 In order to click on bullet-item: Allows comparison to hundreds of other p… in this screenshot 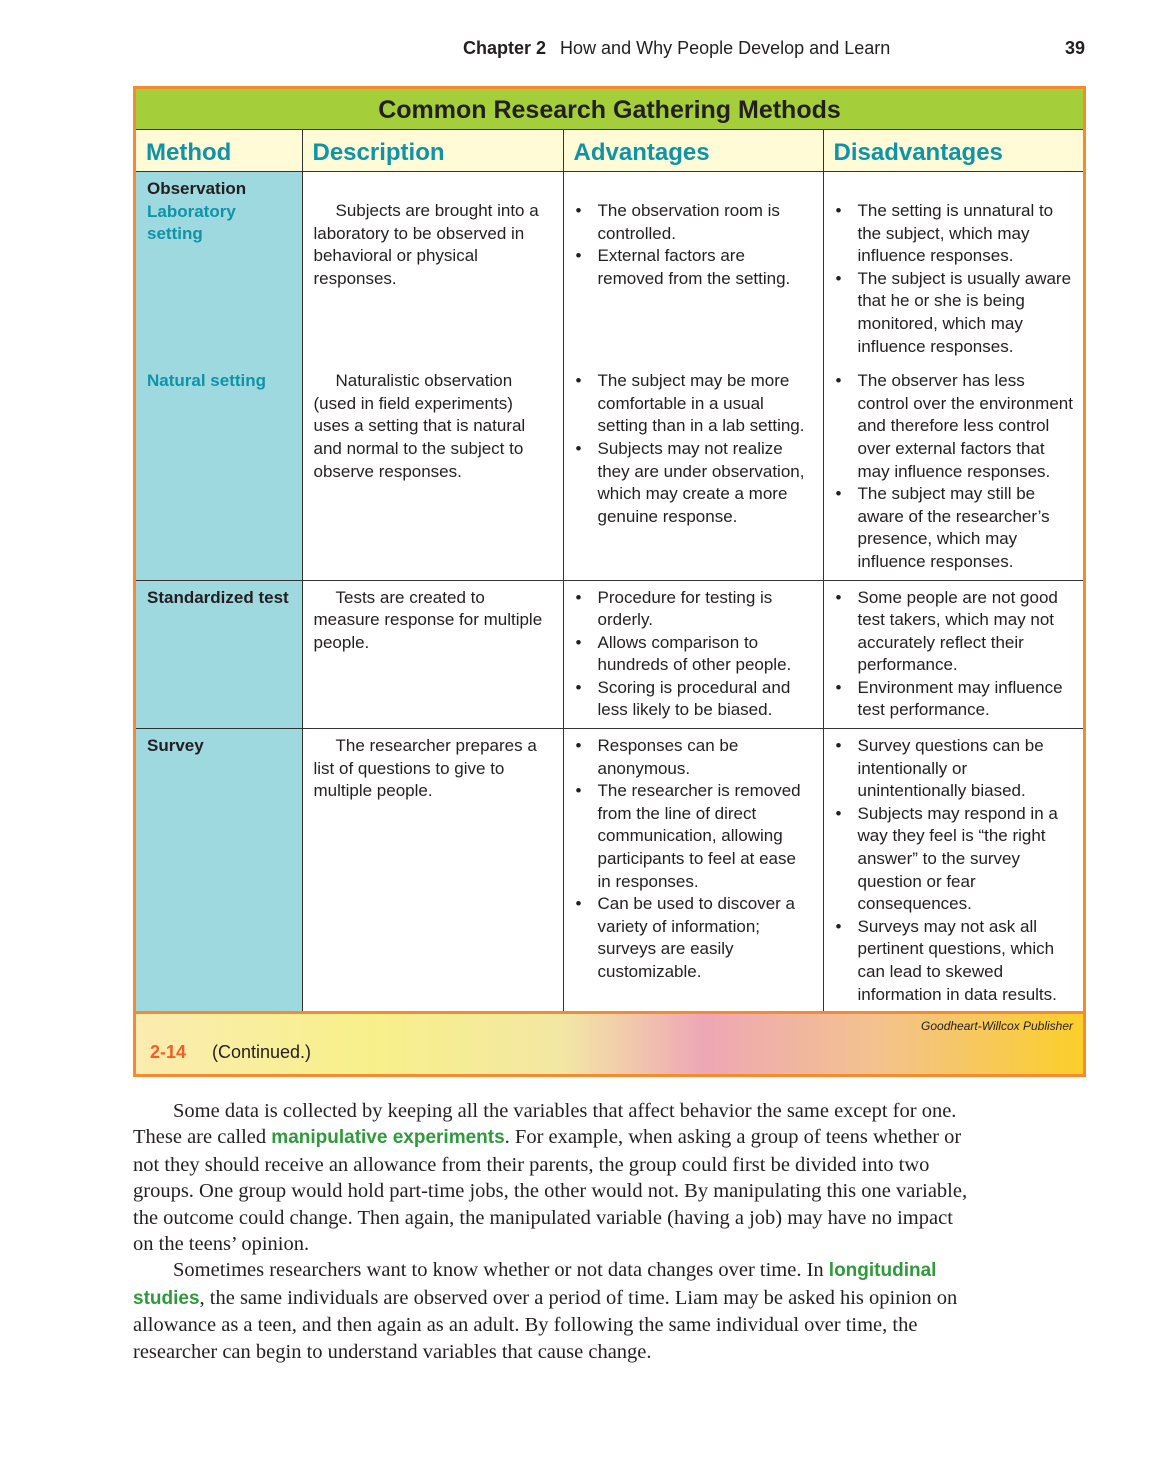, I will do `click(694, 654)`.